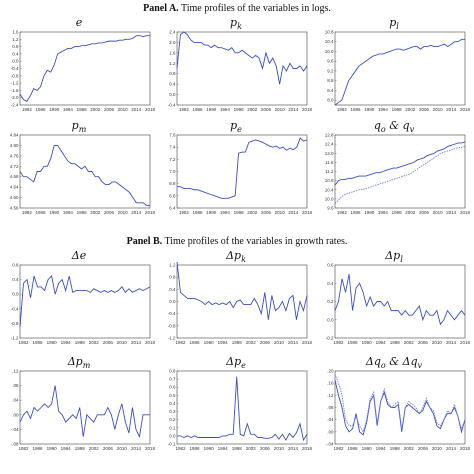 This screenshot has height=474, width=474. I want to click on y-tick-label: 4.60, so click(14, 197).